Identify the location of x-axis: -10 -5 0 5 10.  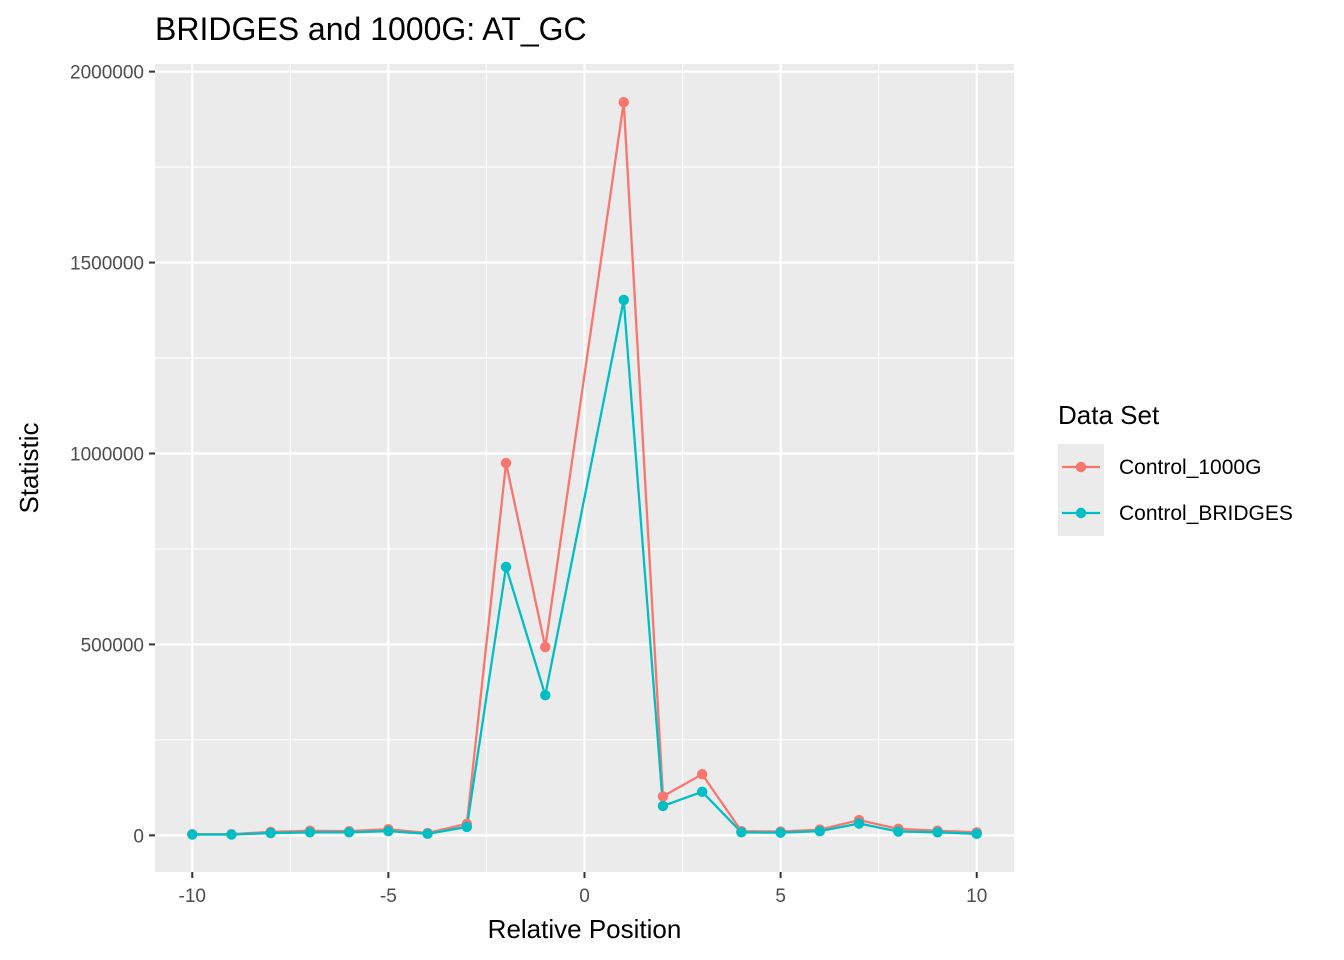
(583, 889).